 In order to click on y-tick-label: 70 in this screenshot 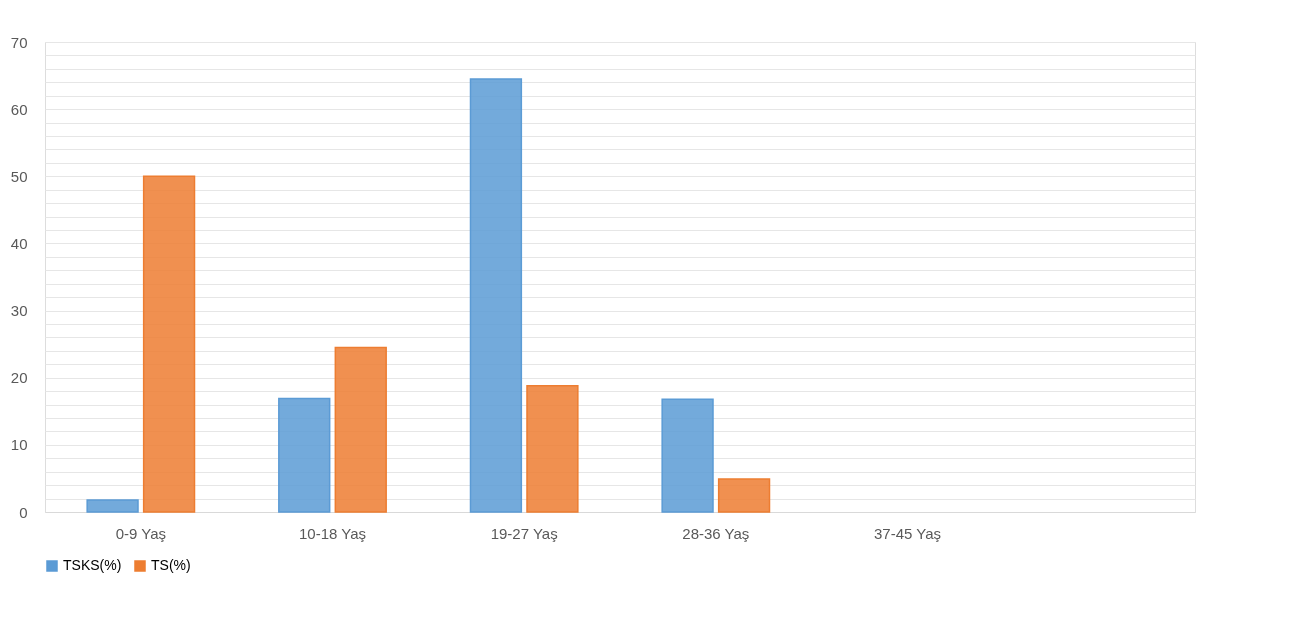, I will do `click(19, 42)`.